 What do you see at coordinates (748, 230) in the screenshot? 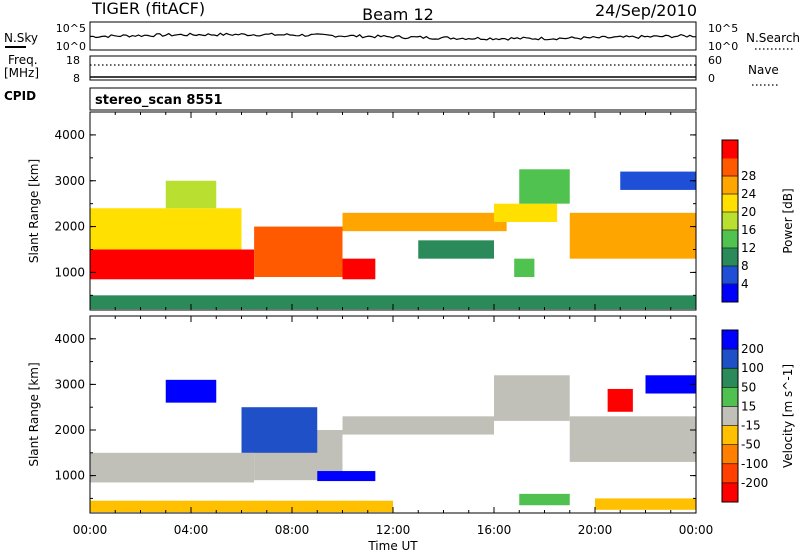
I see `colorbar-tick-label: 16` at bounding box center [748, 230].